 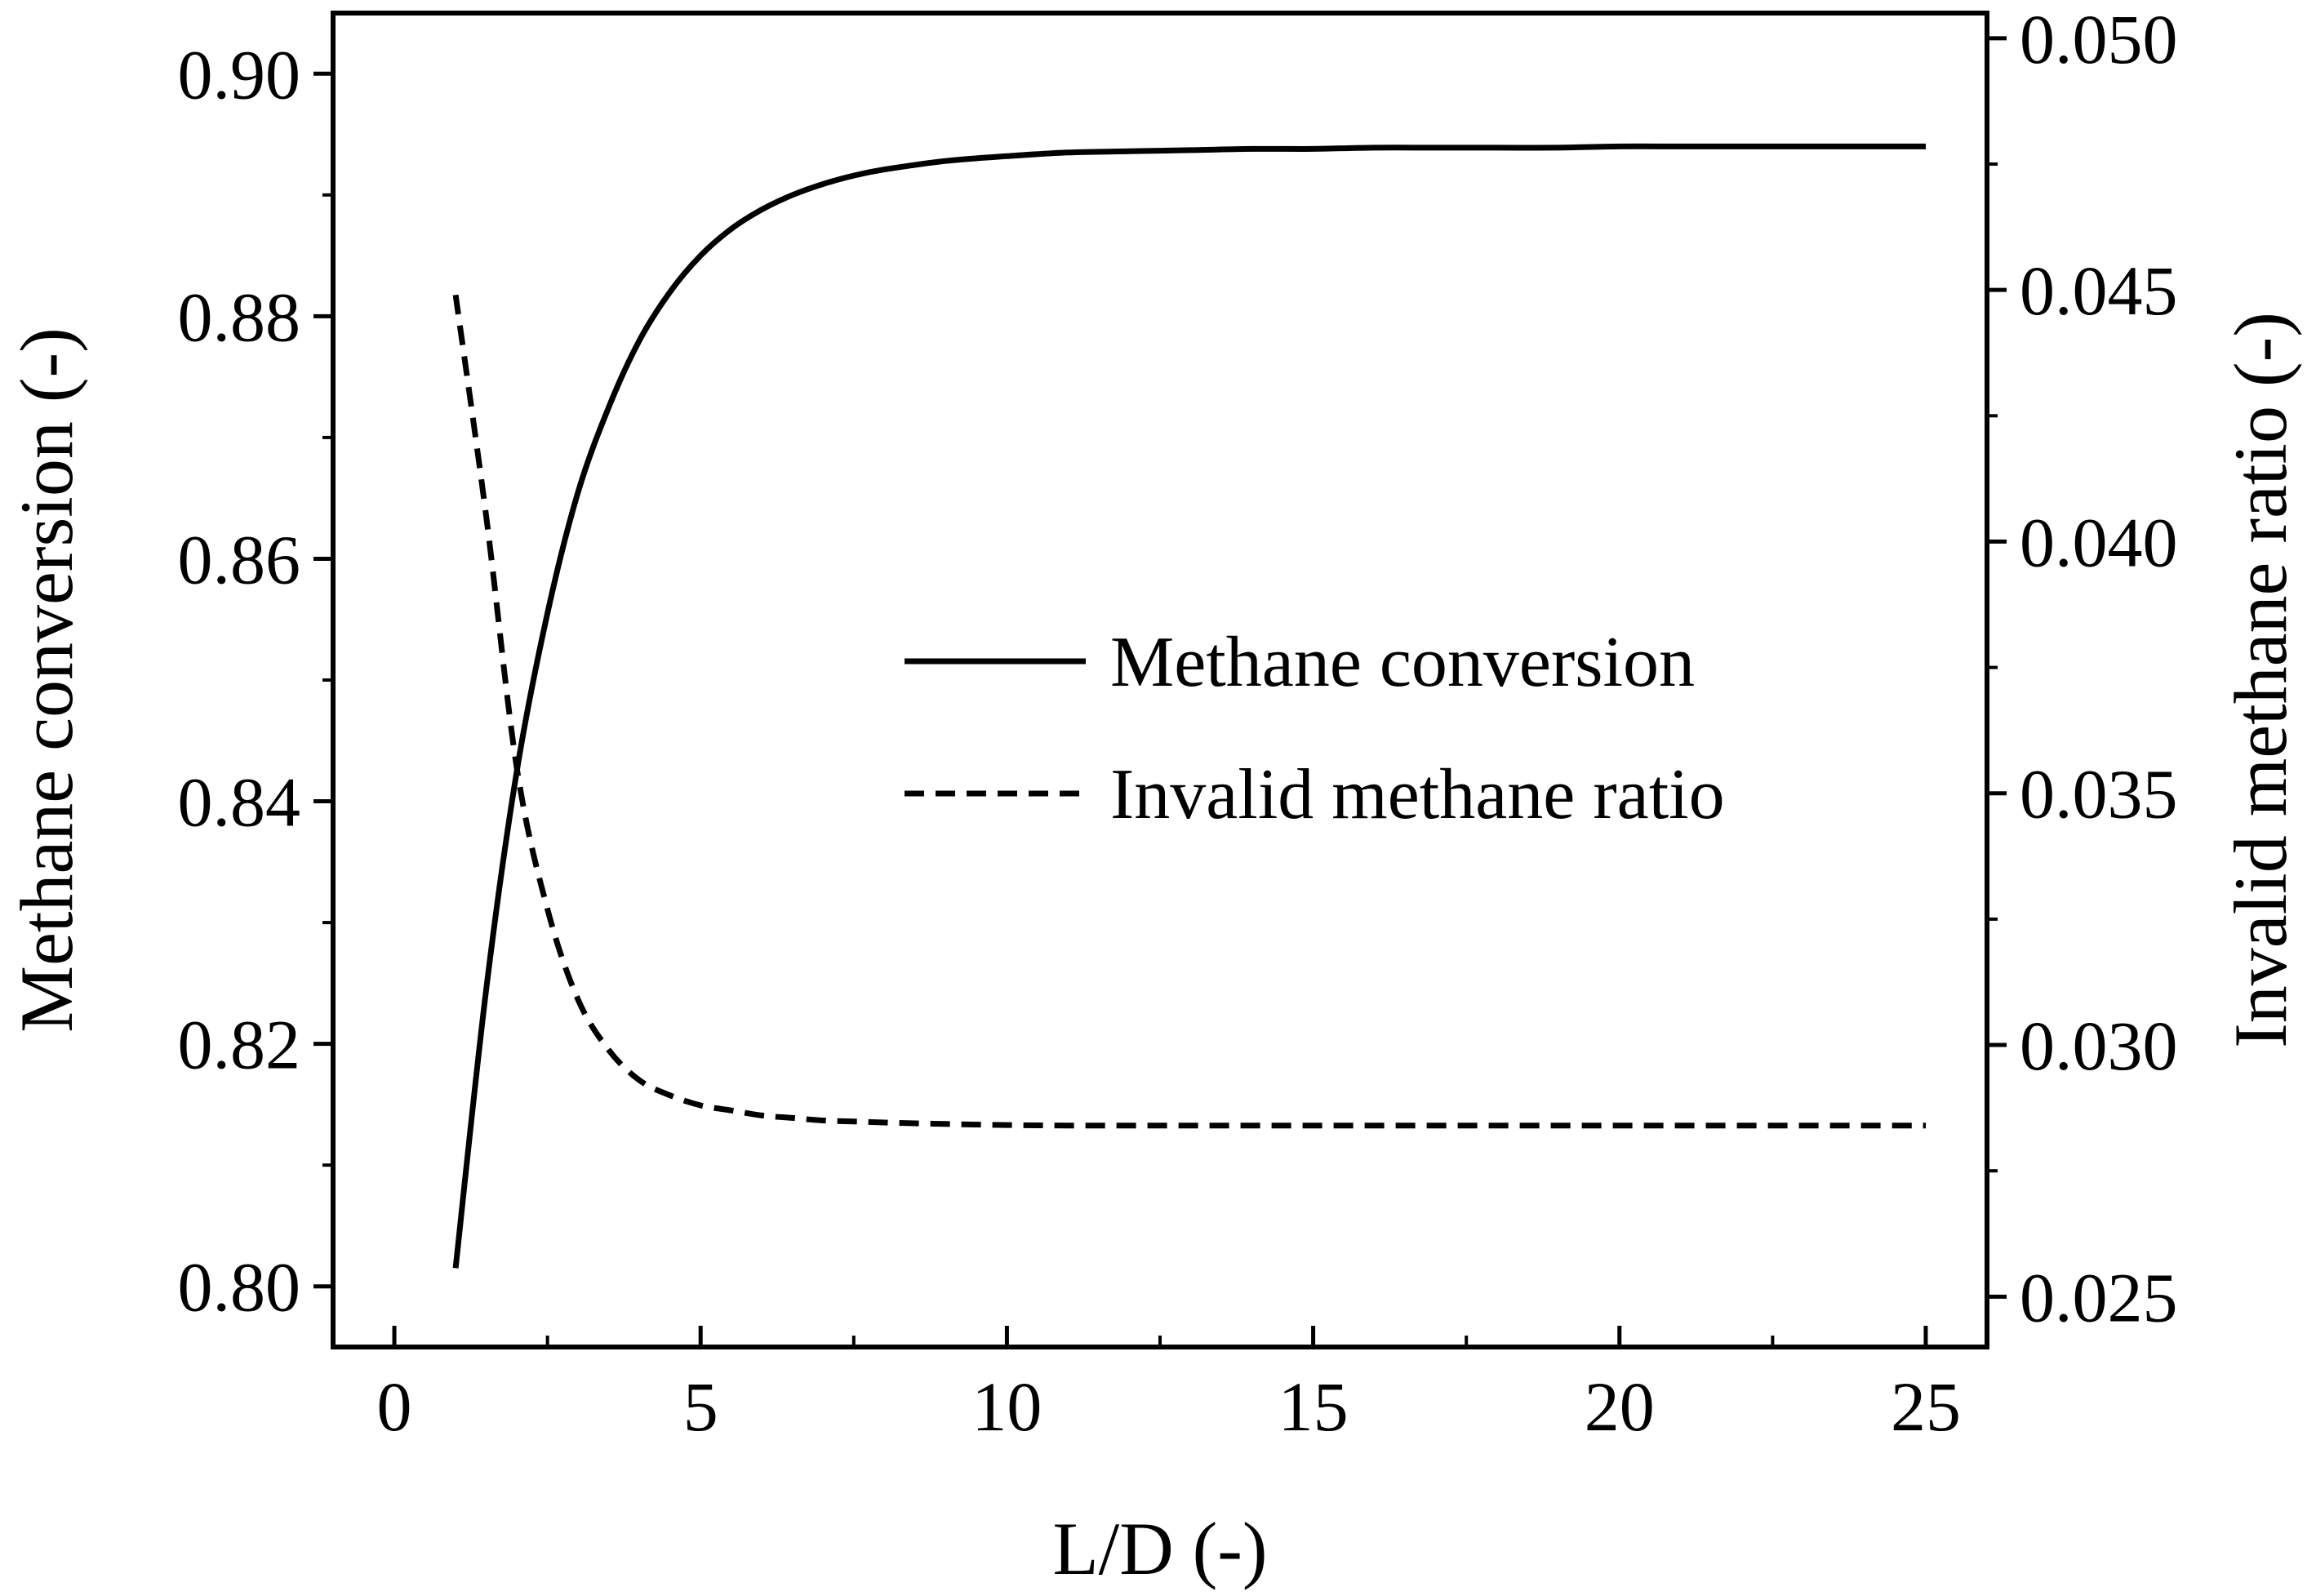 I want to click on legend: Methane conversion Invalid methane ratio, so click(x=1315, y=728).